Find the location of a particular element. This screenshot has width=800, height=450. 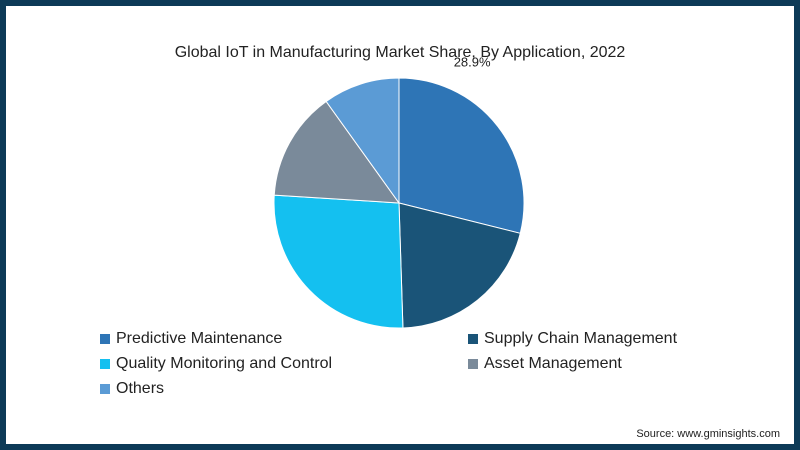

legend-label: Supply Chain Management is located at coordinates (581, 338).